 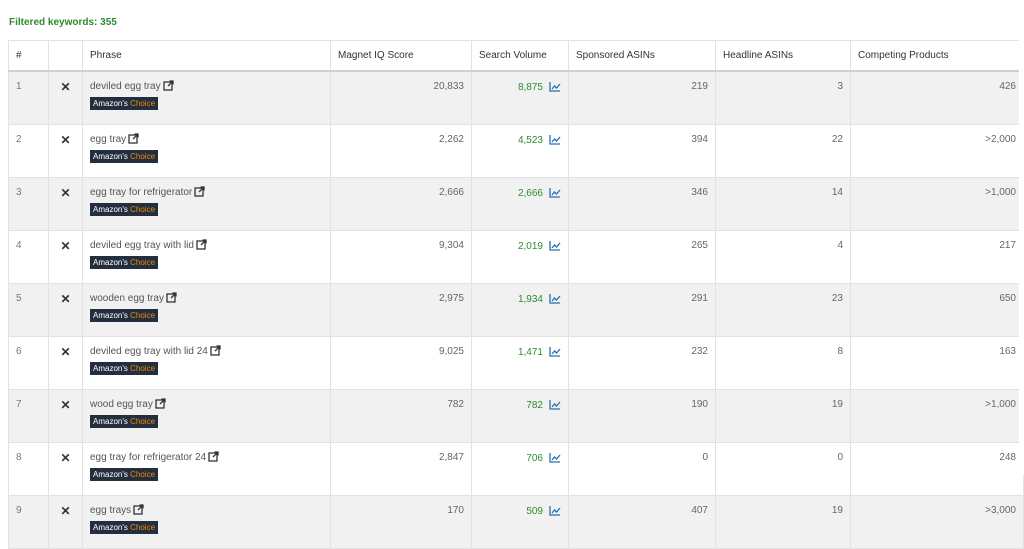 What do you see at coordinates (149, 351) in the screenshot?
I see `keyword-phrase: deviled egg tray with lid 24` at bounding box center [149, 351].